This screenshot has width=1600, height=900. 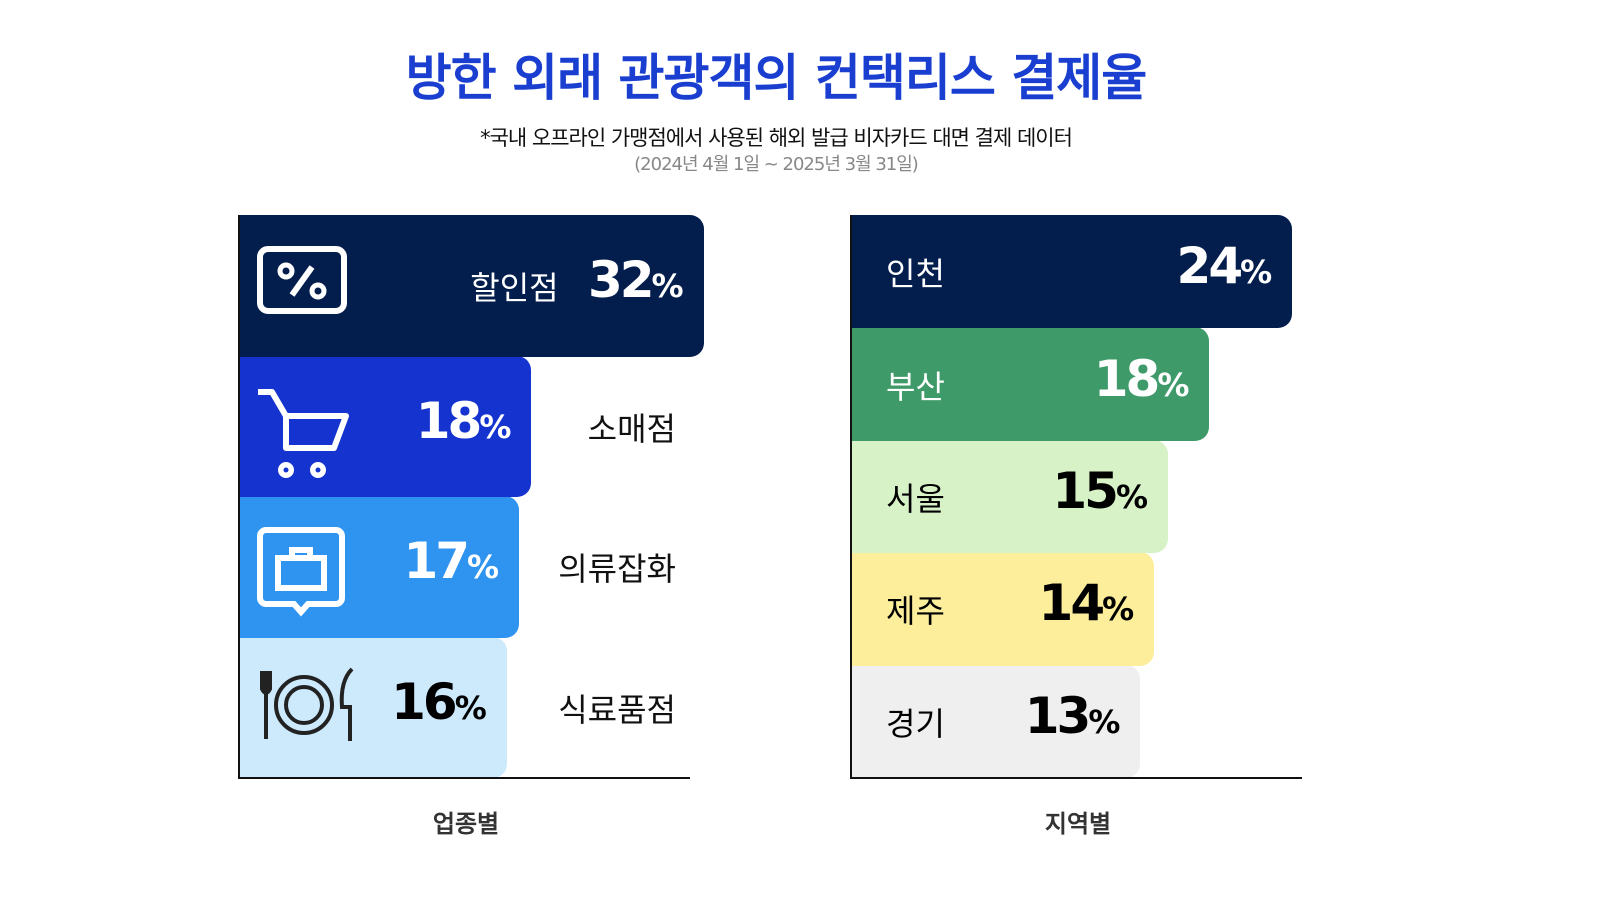 What do you see at coordinates (1210, 266) in the screenshot?
I see `value-number: 24` at bounding box center [1210, 266].